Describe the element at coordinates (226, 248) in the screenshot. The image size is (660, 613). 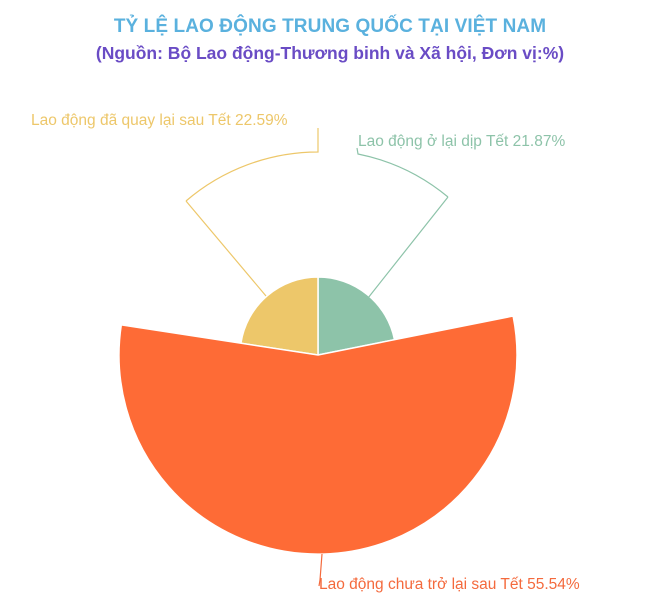
I see `leader-line-yellow` at that location.